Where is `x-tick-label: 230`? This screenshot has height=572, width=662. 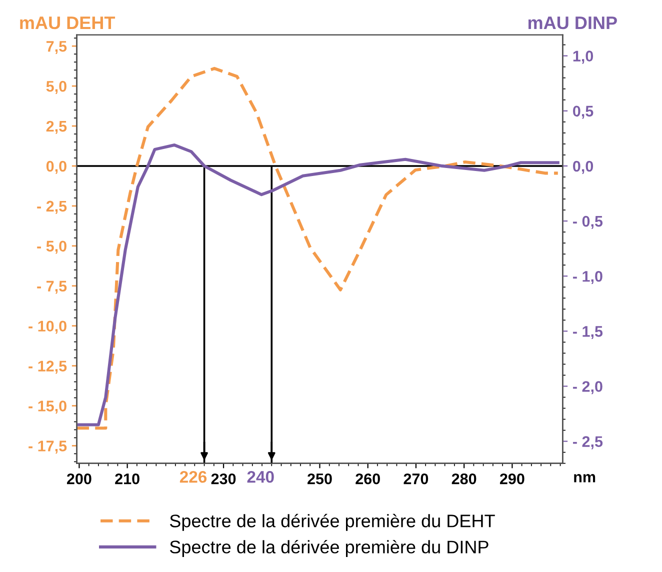 x-tick-label: 230 is located at coordinates (223, 478).